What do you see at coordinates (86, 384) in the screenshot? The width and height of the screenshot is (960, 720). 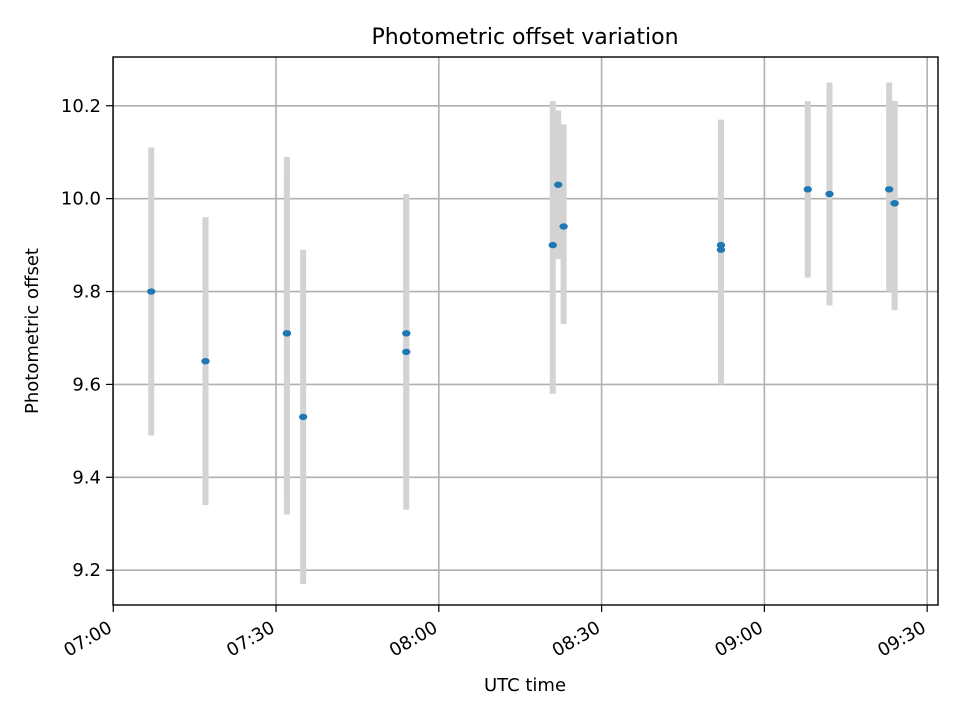 I see `y-tick-label: 9.6` at bounding box center [86, 384].